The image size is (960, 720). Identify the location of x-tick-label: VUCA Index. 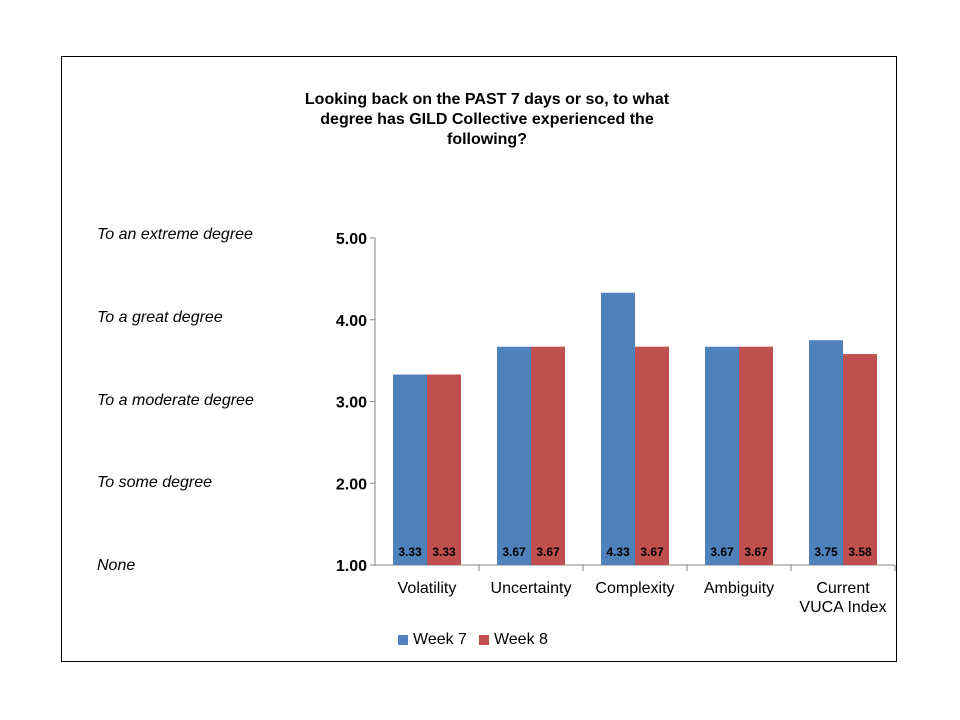
(842, 607).